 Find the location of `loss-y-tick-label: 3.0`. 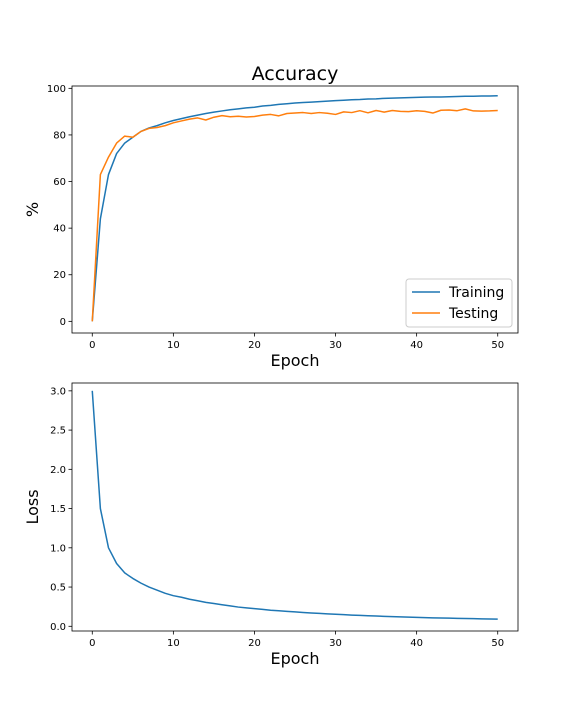

loss-y-tick-label: 3.0 is located at coordinates (58, 391).